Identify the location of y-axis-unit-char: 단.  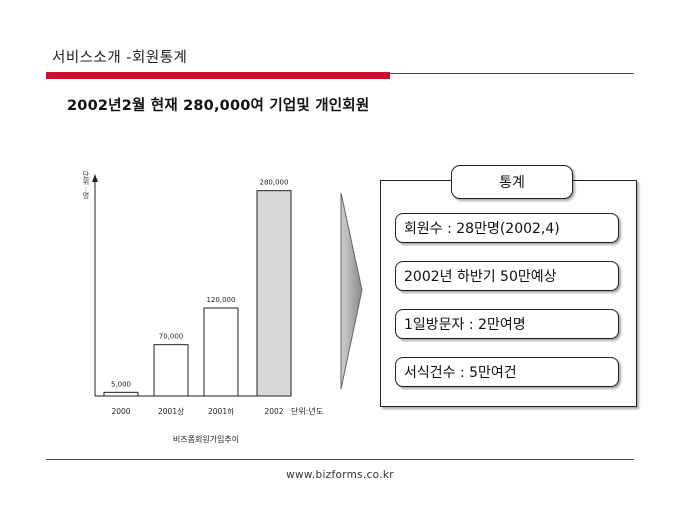
(86, 175).